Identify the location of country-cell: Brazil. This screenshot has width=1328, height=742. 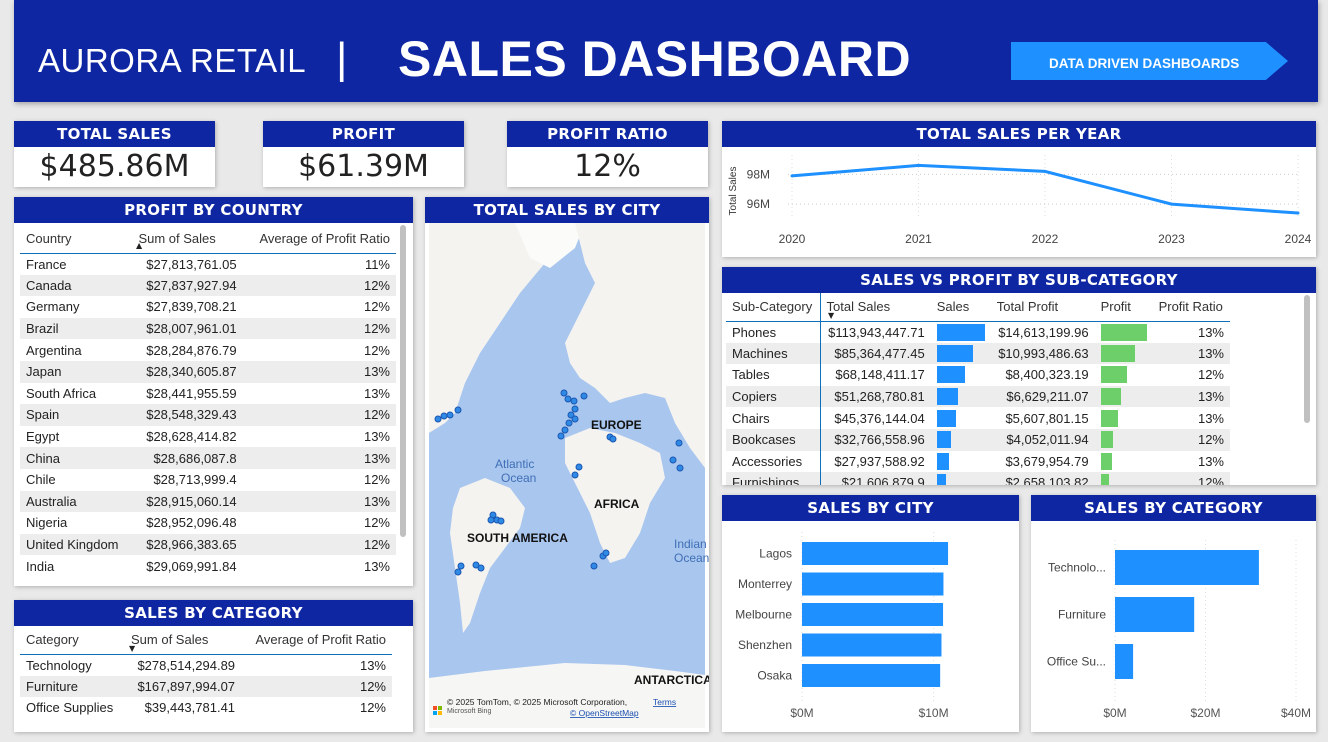
(76, 328).